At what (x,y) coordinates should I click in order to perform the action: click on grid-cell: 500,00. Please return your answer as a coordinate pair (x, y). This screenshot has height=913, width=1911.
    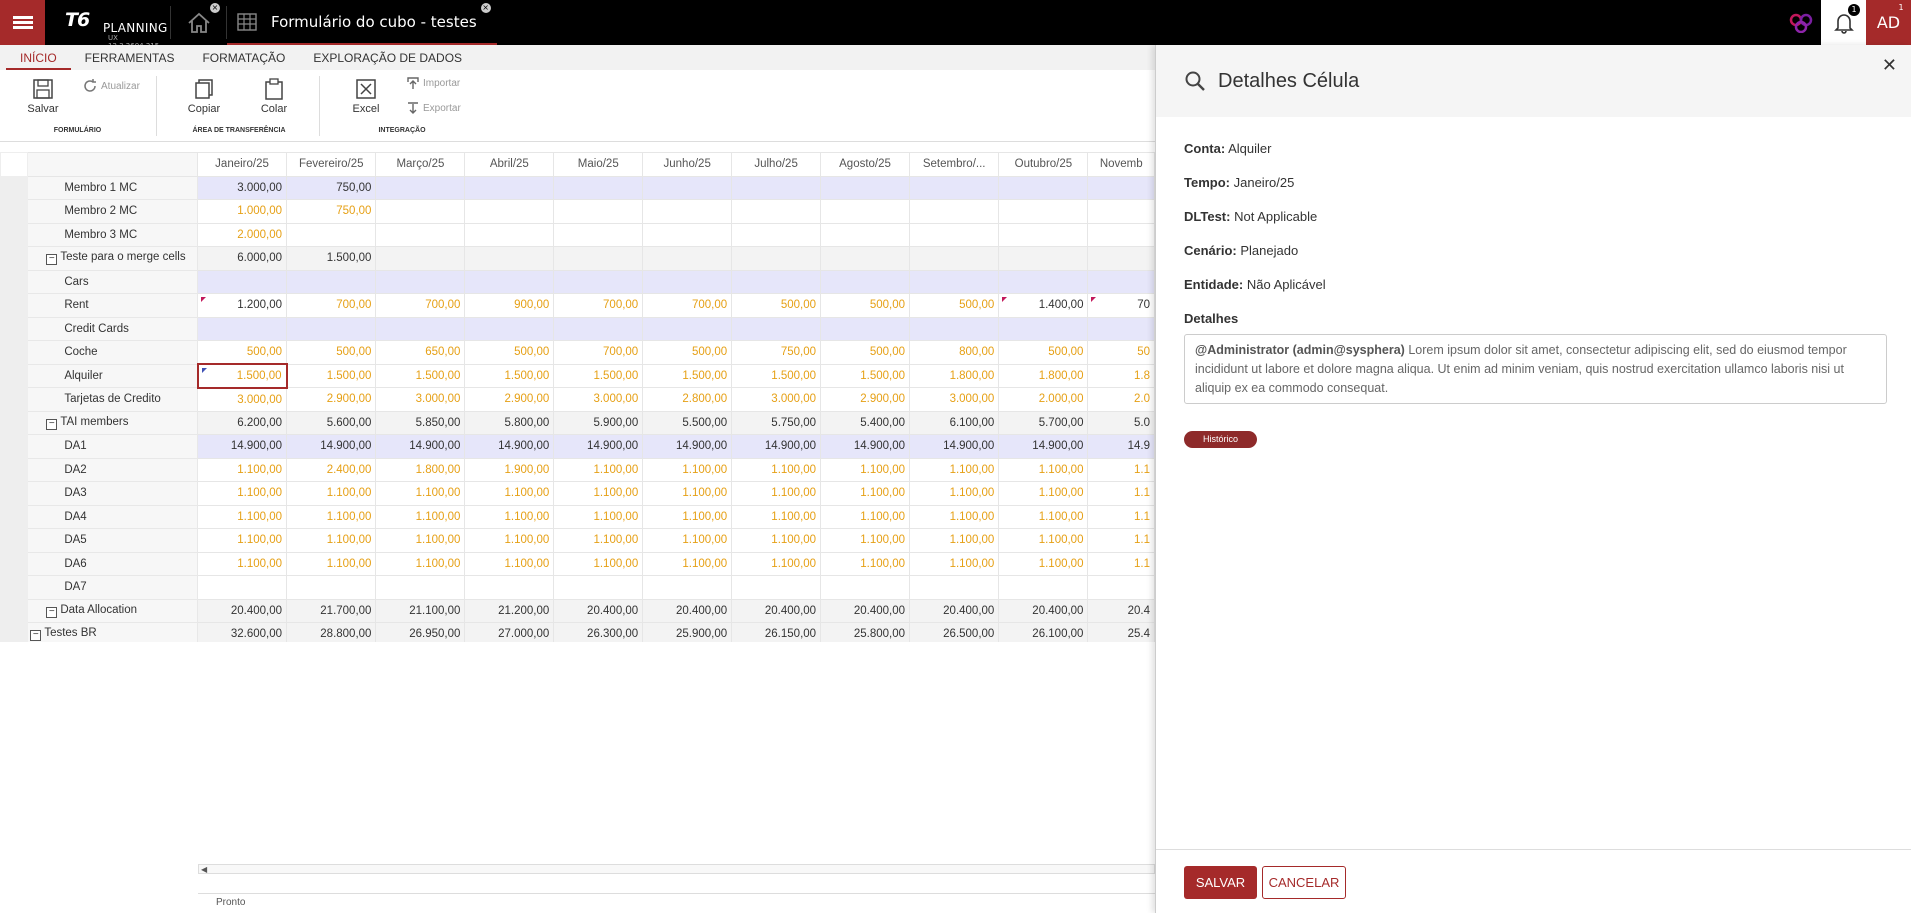
    Looking at the image, I should click on (865, 352).